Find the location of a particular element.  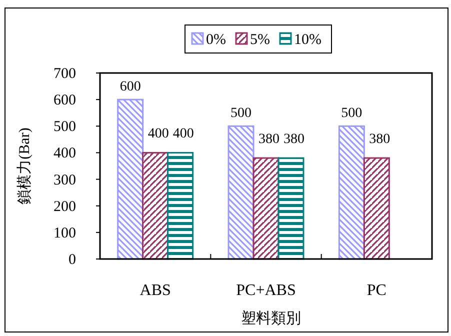

x-tick-label: ABS is located at coordinates (155, 290).